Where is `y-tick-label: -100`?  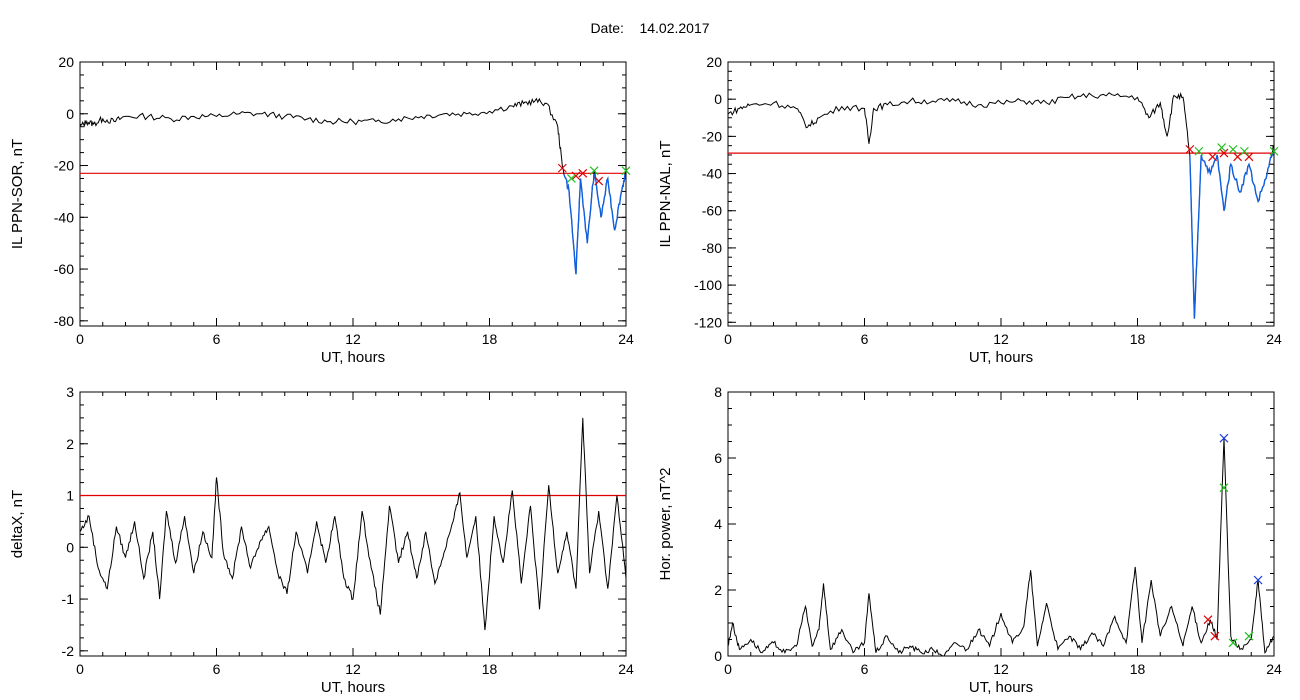
y-tick-label: -100 is located at coordinates (708, 285).